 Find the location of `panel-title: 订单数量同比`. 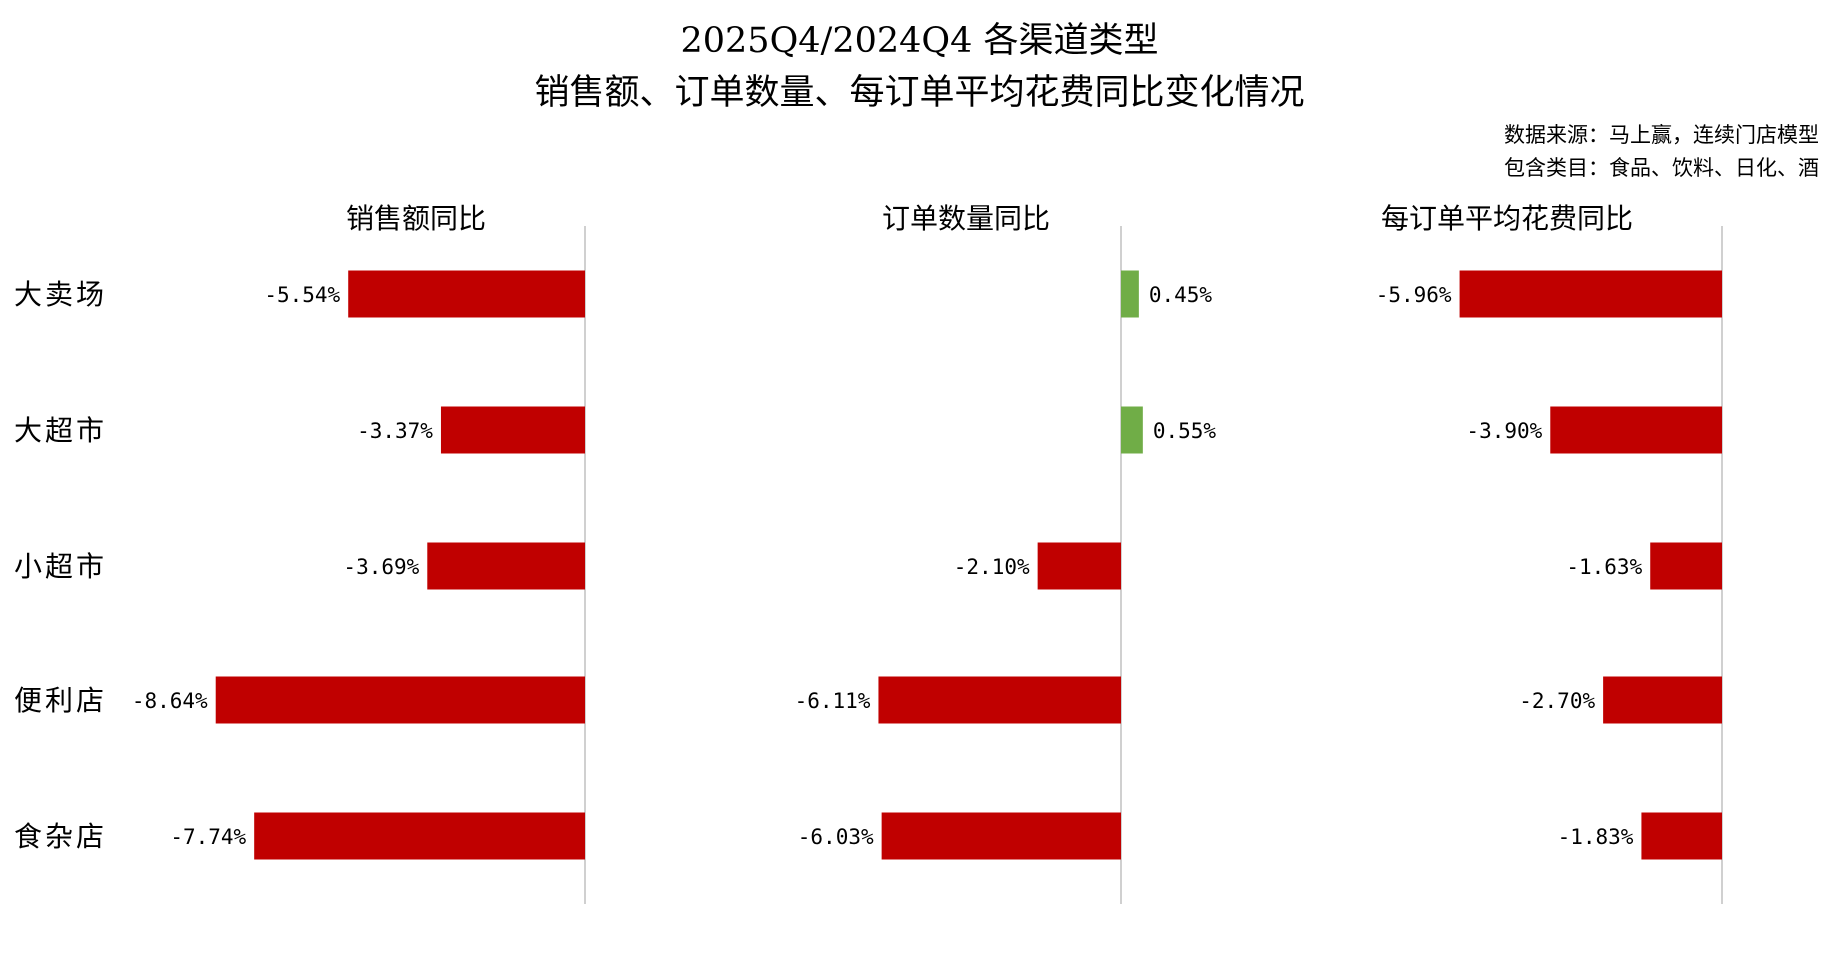

panel-title: 订单数量同比 is located at coordinates (966, 218).